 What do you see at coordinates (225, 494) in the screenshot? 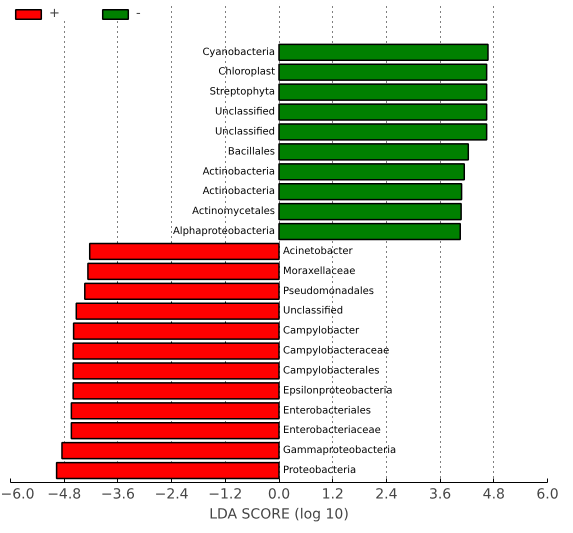
I see `x-tick-label: −1.2` at bounding box center [225, 494].